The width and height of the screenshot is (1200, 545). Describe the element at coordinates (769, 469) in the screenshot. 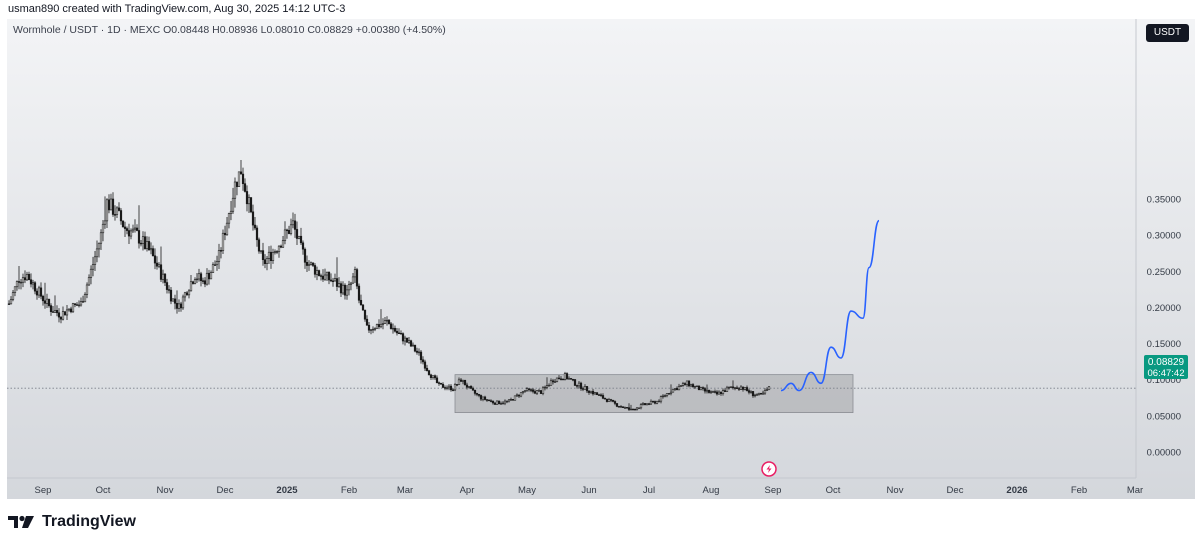

I see `lightning-icon` at that location.